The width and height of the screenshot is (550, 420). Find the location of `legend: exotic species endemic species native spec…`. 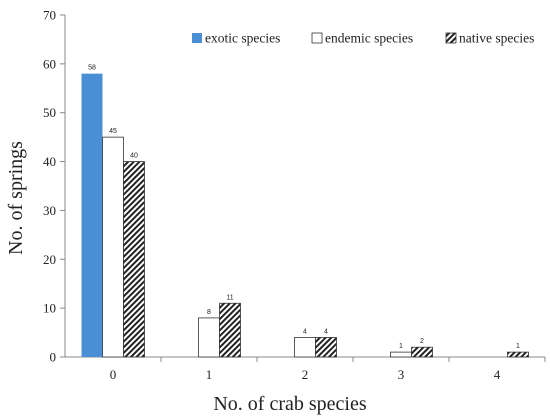

legend: exotic species endemic species native spec… is located at coordinates (363, 38).